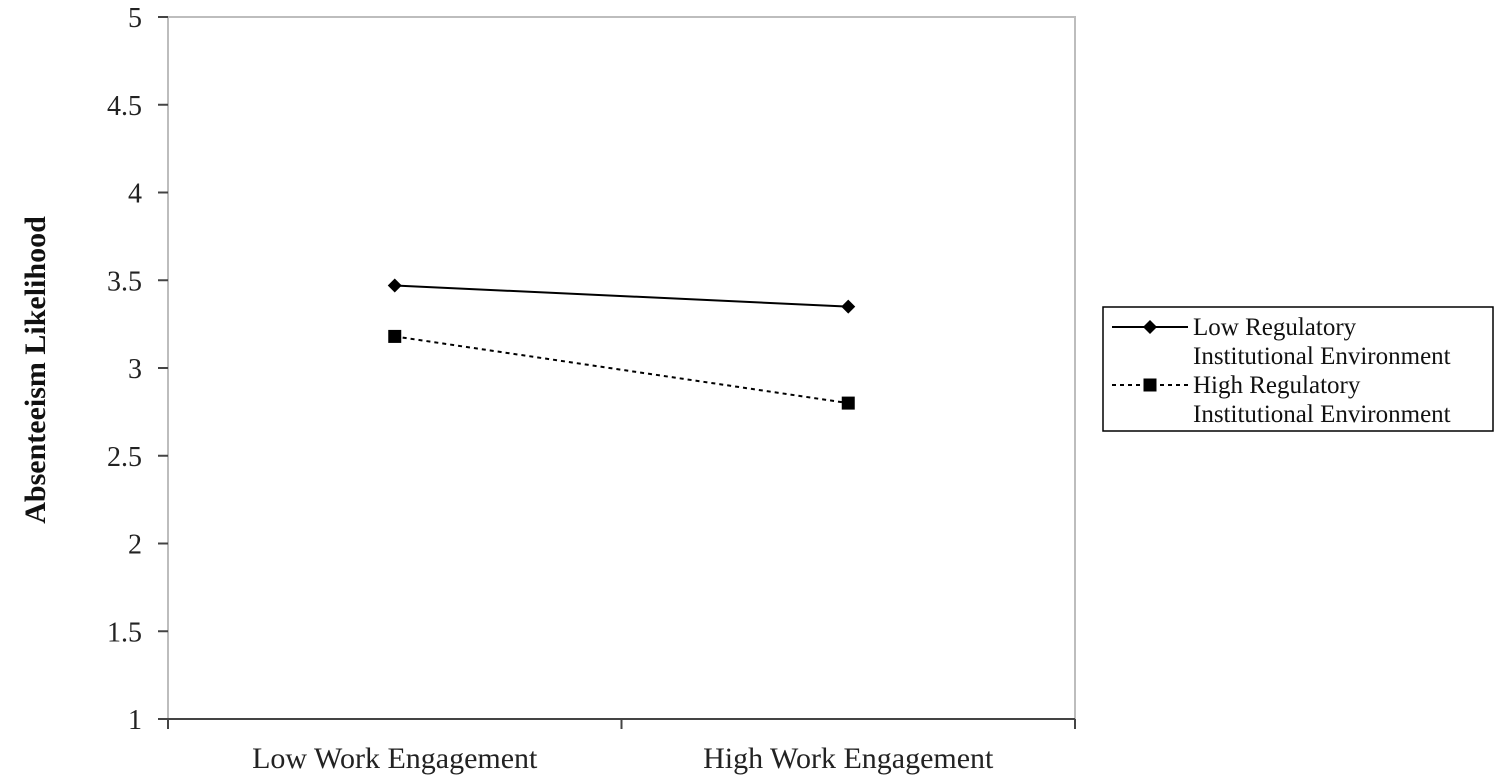  Describe the element at coordinates (135, 18) in the screenshot. I see `y-tick-label: 5` at that location.